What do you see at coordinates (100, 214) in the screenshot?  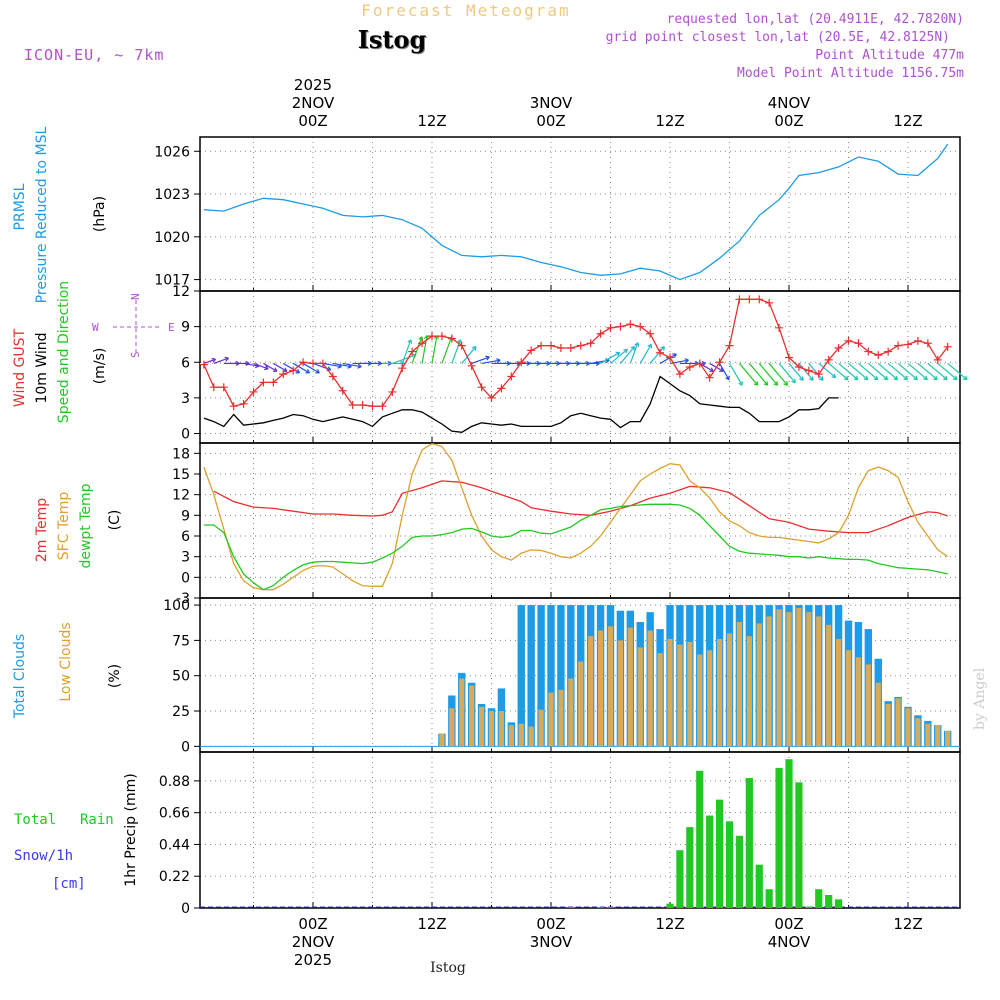 I see `pressure-label-unit: (hPa)` at bounding box center [100, 214].